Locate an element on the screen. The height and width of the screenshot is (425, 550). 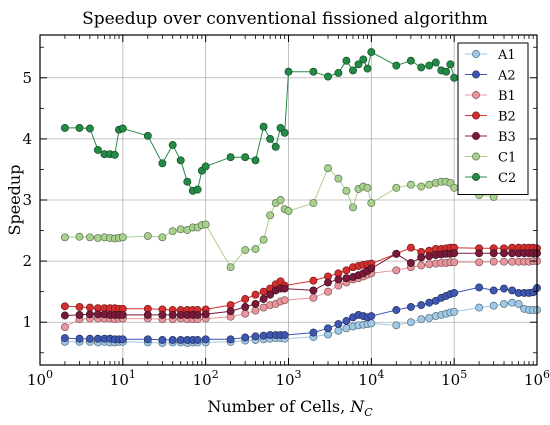
legend-marker-a1 is located at coordinates (476, 54).